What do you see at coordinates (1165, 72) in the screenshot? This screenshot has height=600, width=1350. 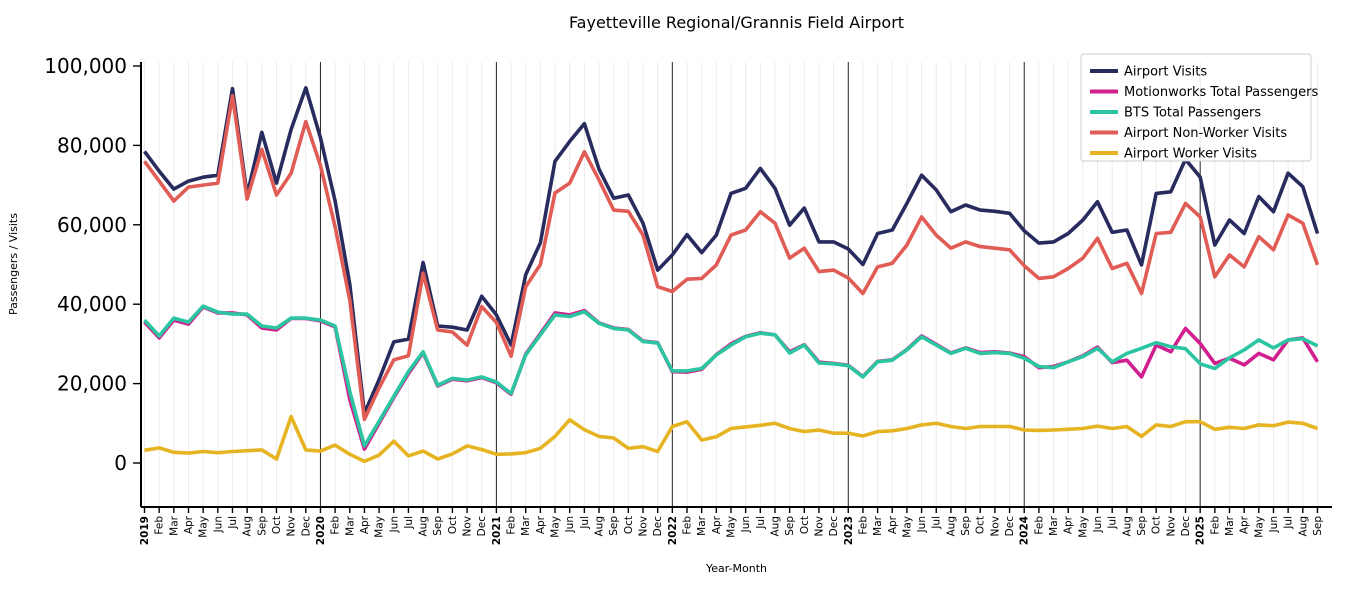 I see `legend-label-airport-visits: Airport Visits` at bounding box center [1165, 72].